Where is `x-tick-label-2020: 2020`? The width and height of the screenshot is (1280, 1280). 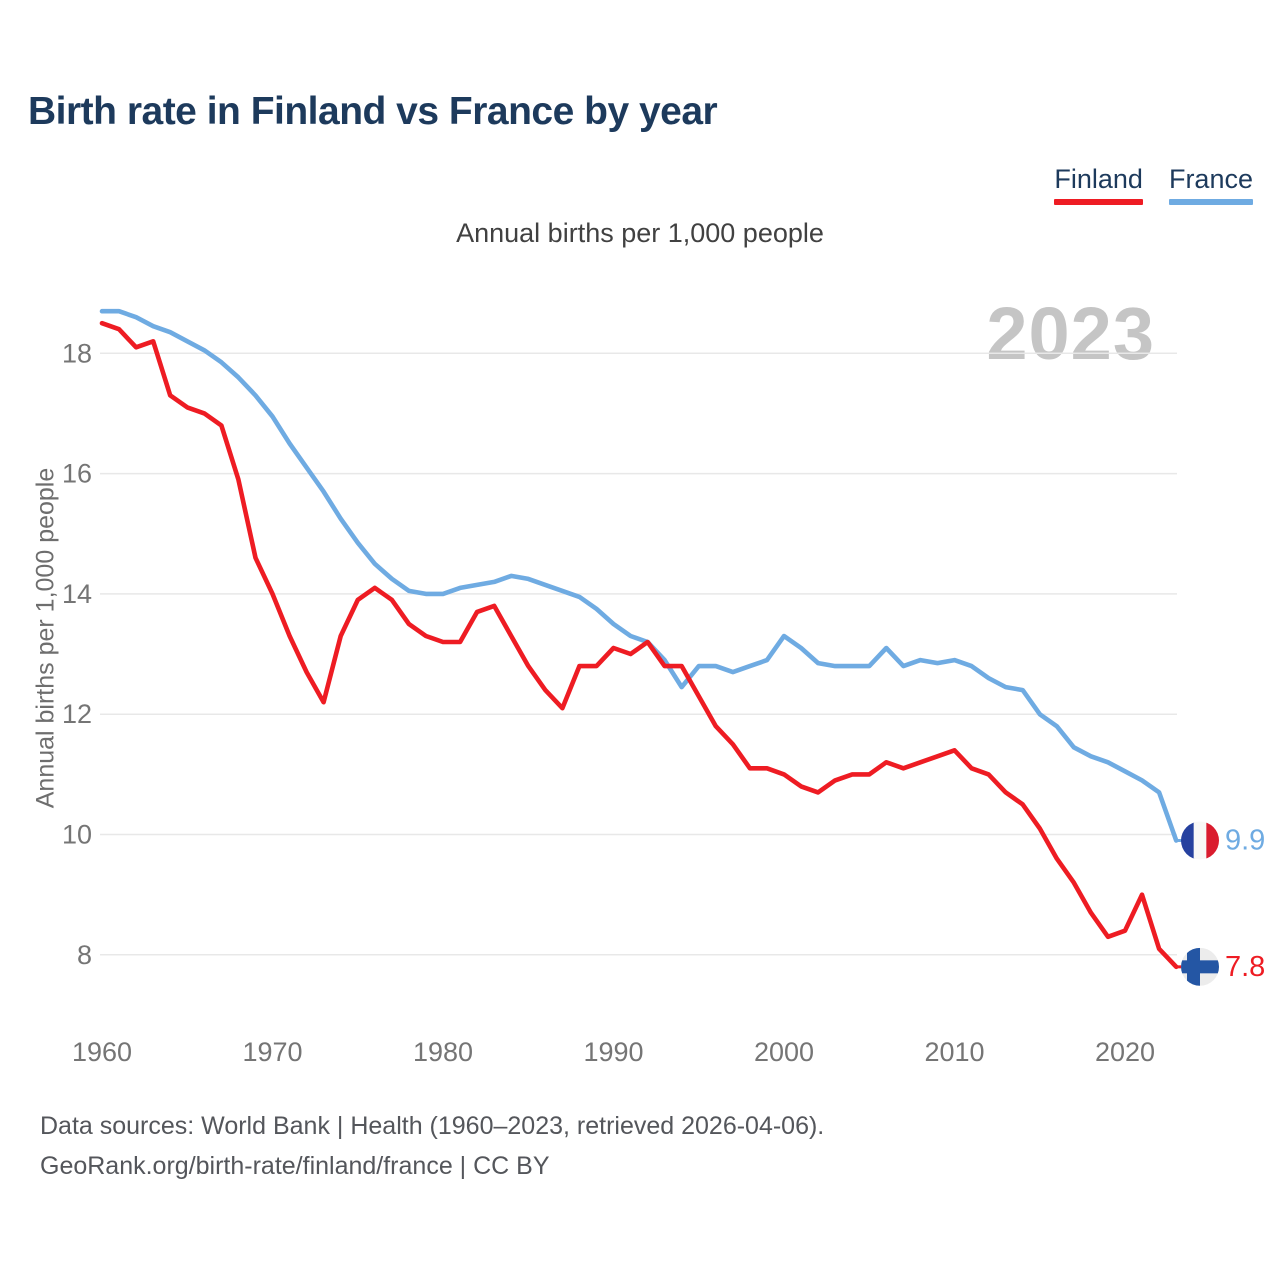 x-tick-label-2020: 2020 is located at coordinates (1125, 1052).